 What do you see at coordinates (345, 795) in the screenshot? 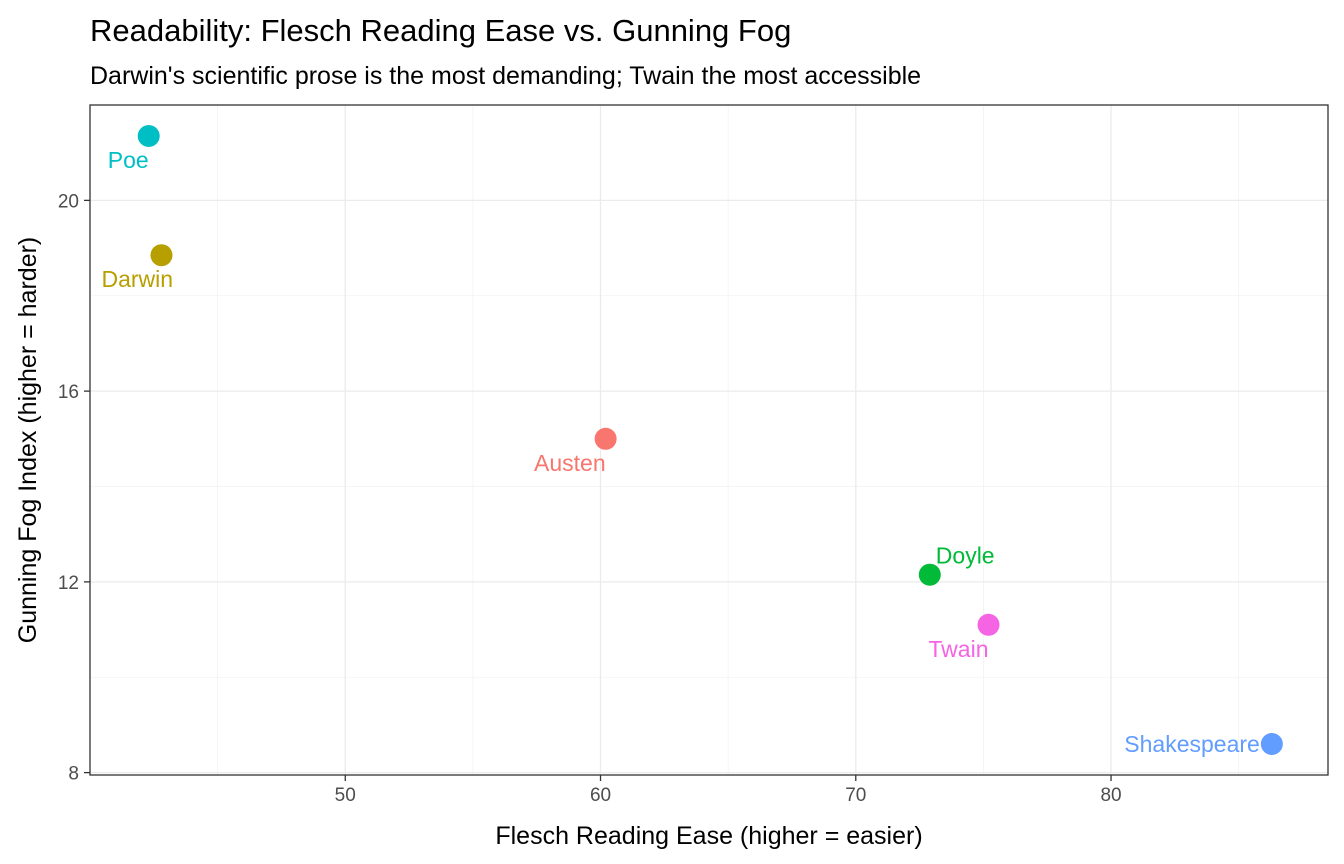
I see `x-tick-label: 50` at bounding box center [345, 795].